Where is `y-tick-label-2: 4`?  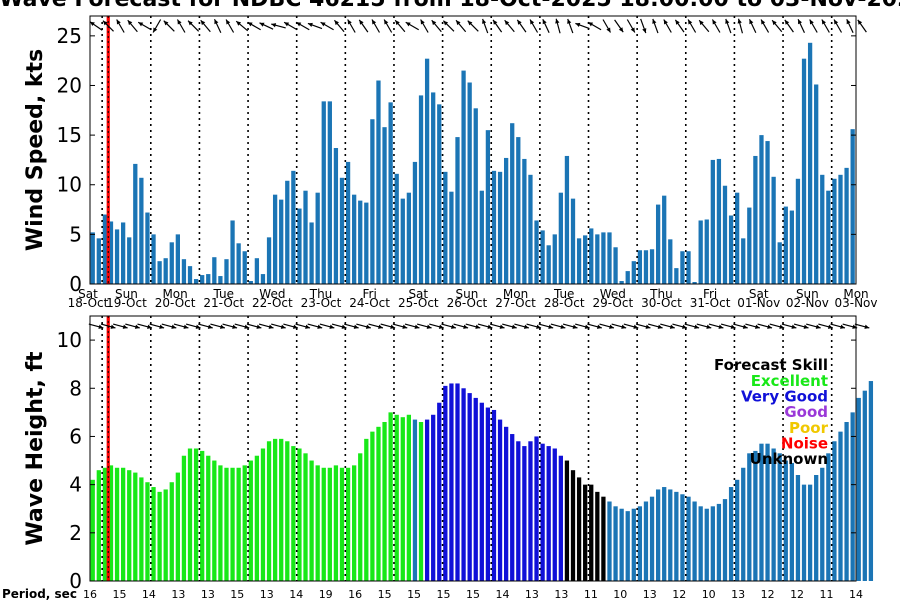 y-tick-label-2: 4 is located at coordinates (75, 485).